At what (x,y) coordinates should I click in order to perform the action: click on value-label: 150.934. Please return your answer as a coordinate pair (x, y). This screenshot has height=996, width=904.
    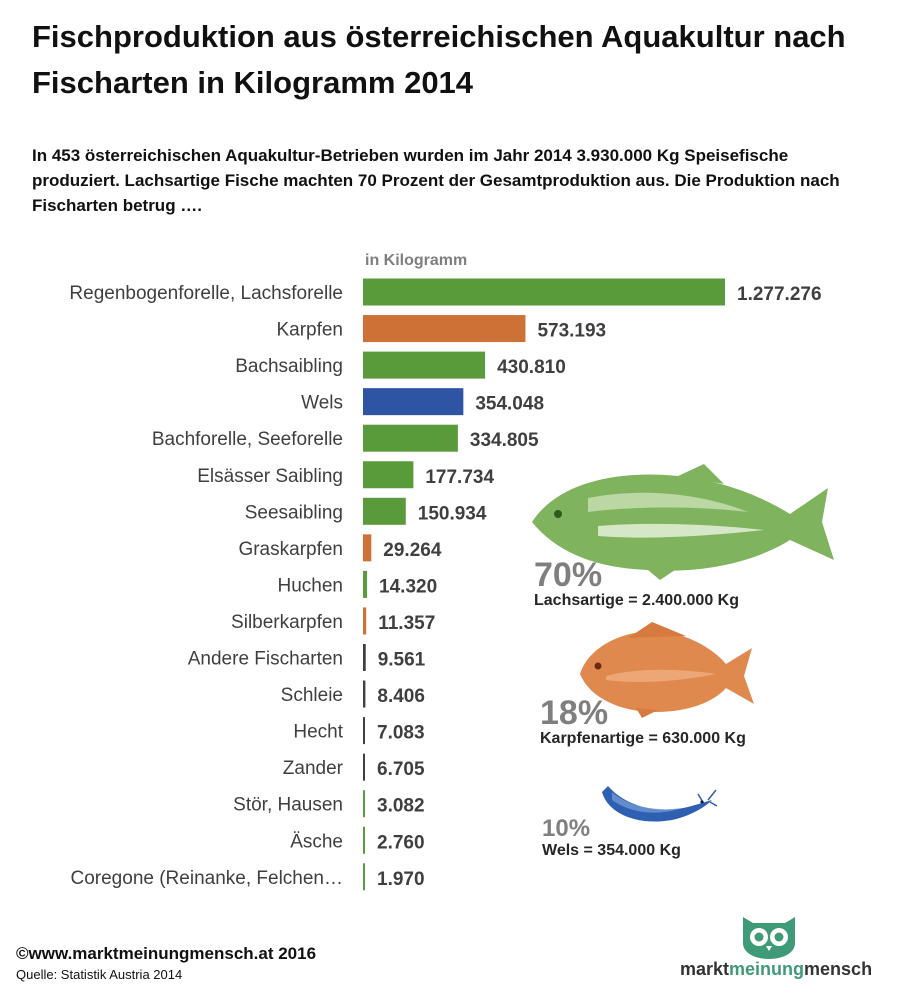
    Looking at the image, I should click on (452, 513).